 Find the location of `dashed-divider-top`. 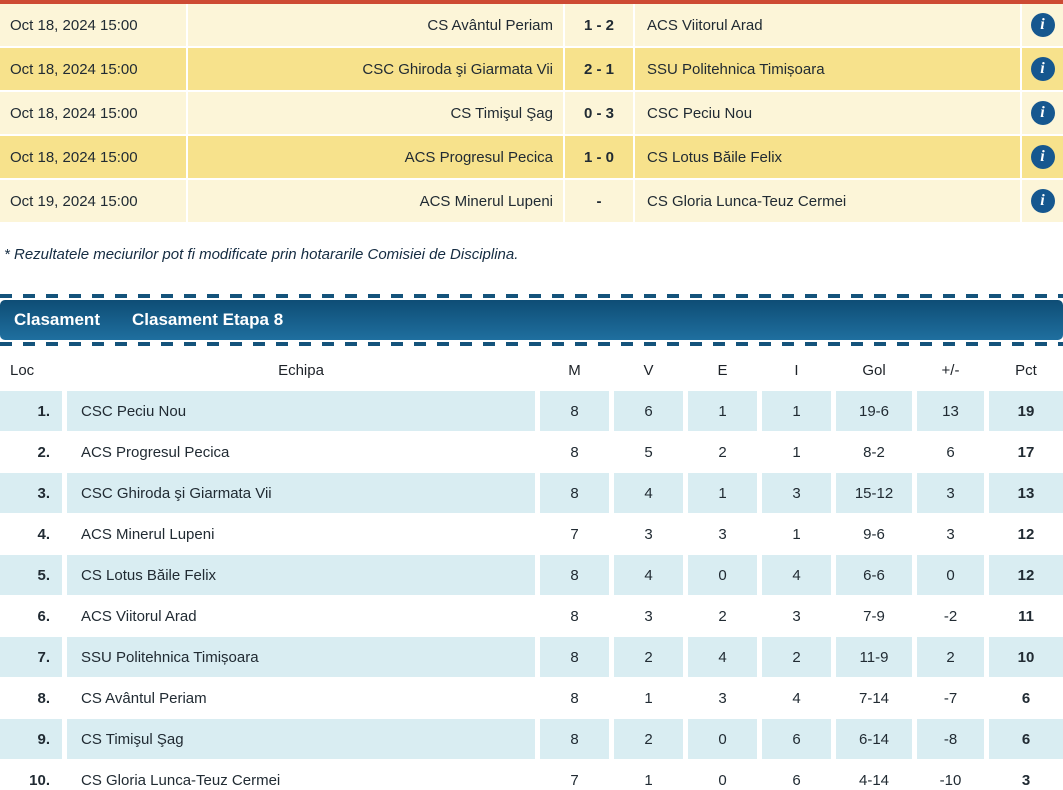

dashed-divider-top is located at coordinates (531, 296).